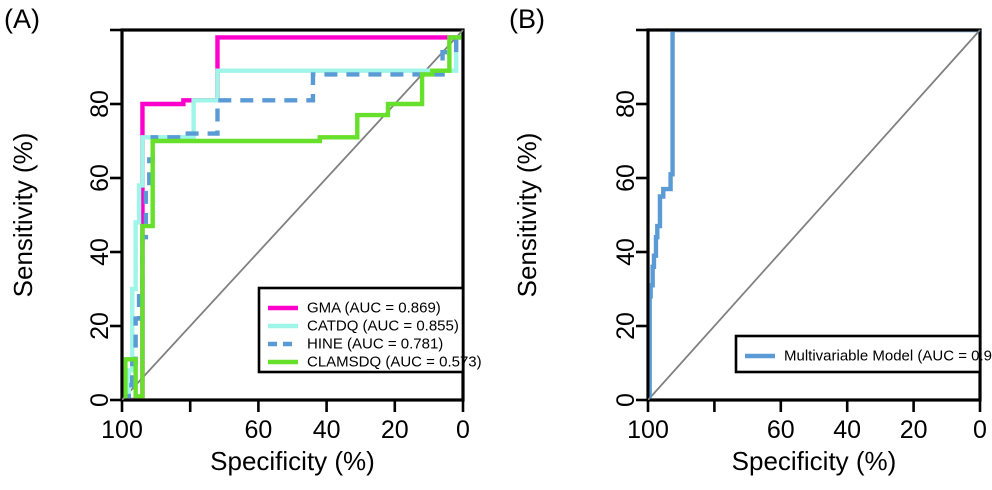  I want to click on legend-label: HINE (AUC = 0.781), so click(375, 344).